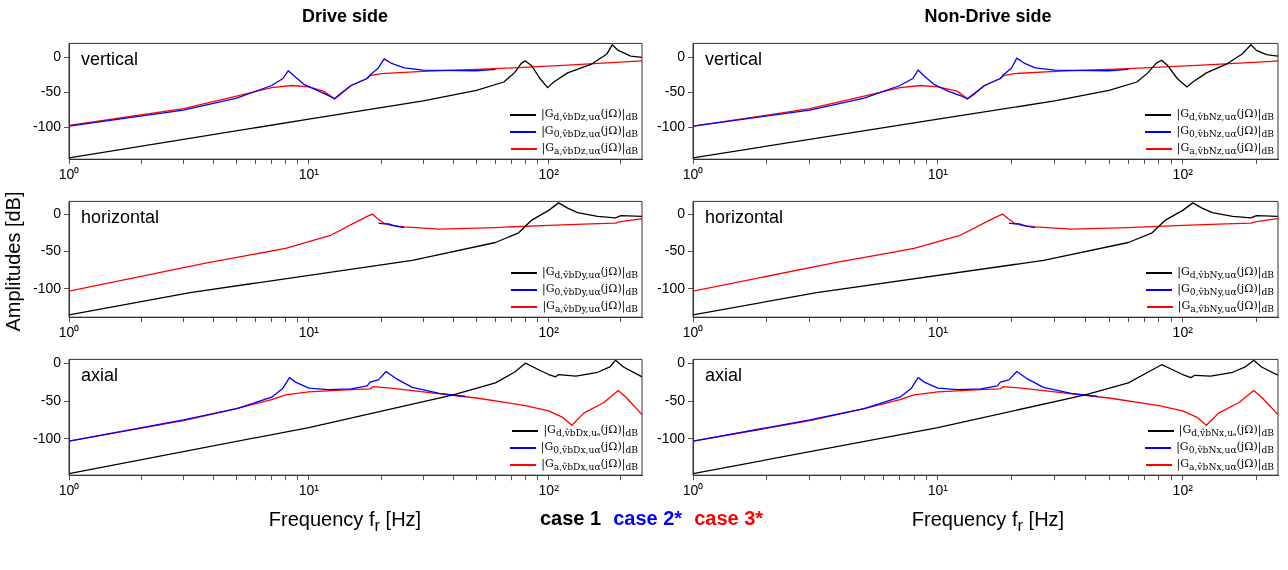 The image size is (1288, 570). What do you see at coordinates (589, 115) in the screenshot?
I see `legend-label: |G$_{d,v̂bDz,uα}$(jΩ)|$_{dB}$` at bounding box center [589, 115].